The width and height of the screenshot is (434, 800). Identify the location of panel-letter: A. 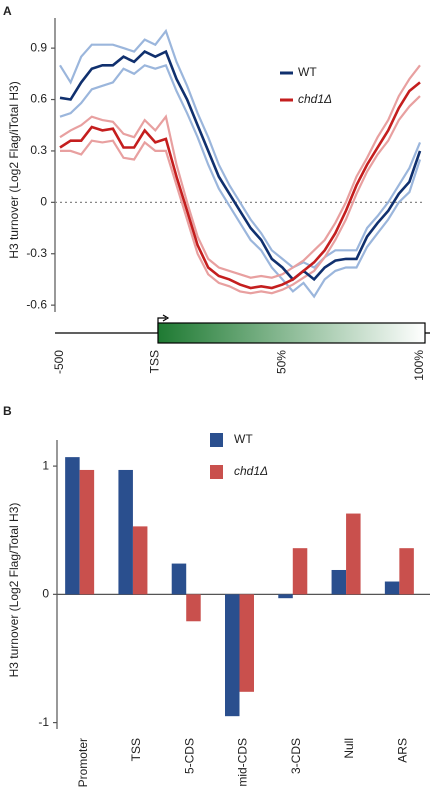
(7, 11).